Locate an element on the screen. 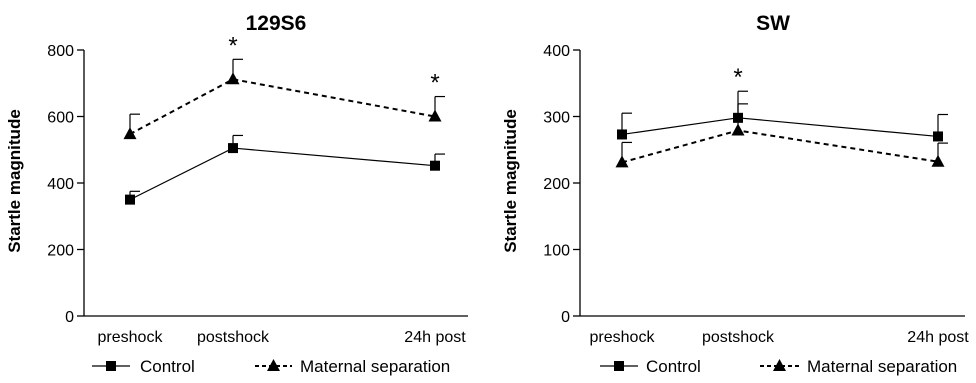  y-tick-label: 300 is located at coordinates (556, 118).